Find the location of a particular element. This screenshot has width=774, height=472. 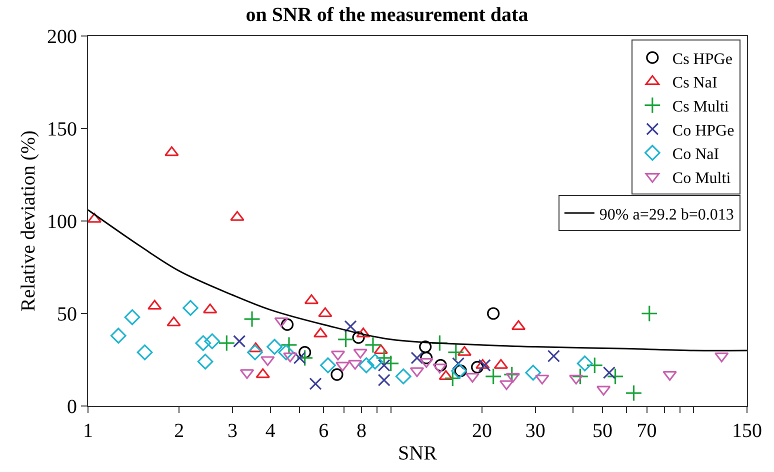

x-tick-label: 6 is located at coordinates (323, 431).